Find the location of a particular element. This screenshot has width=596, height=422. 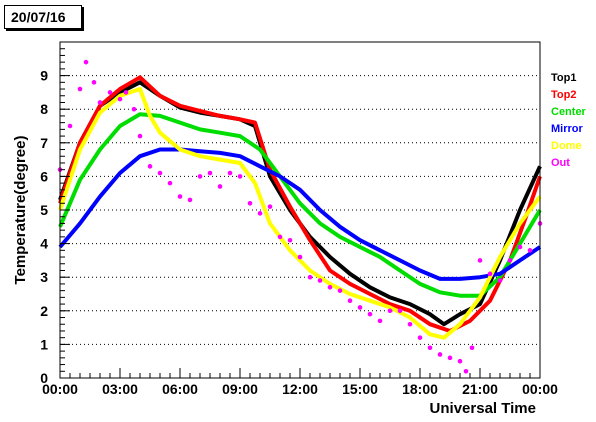

y-tick-label: 1 is located at coordinates (44, 344).